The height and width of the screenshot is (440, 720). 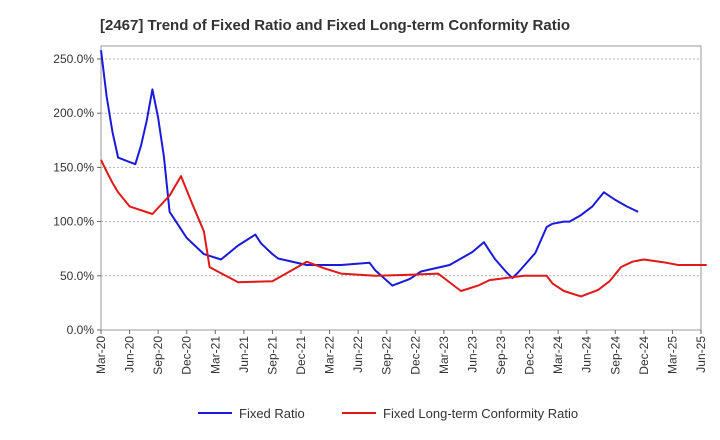 What do you see at coordinates (472, 354) in the screenshot?
I see `x-tick-label: Jun-23` at bounding box center [472, 354].